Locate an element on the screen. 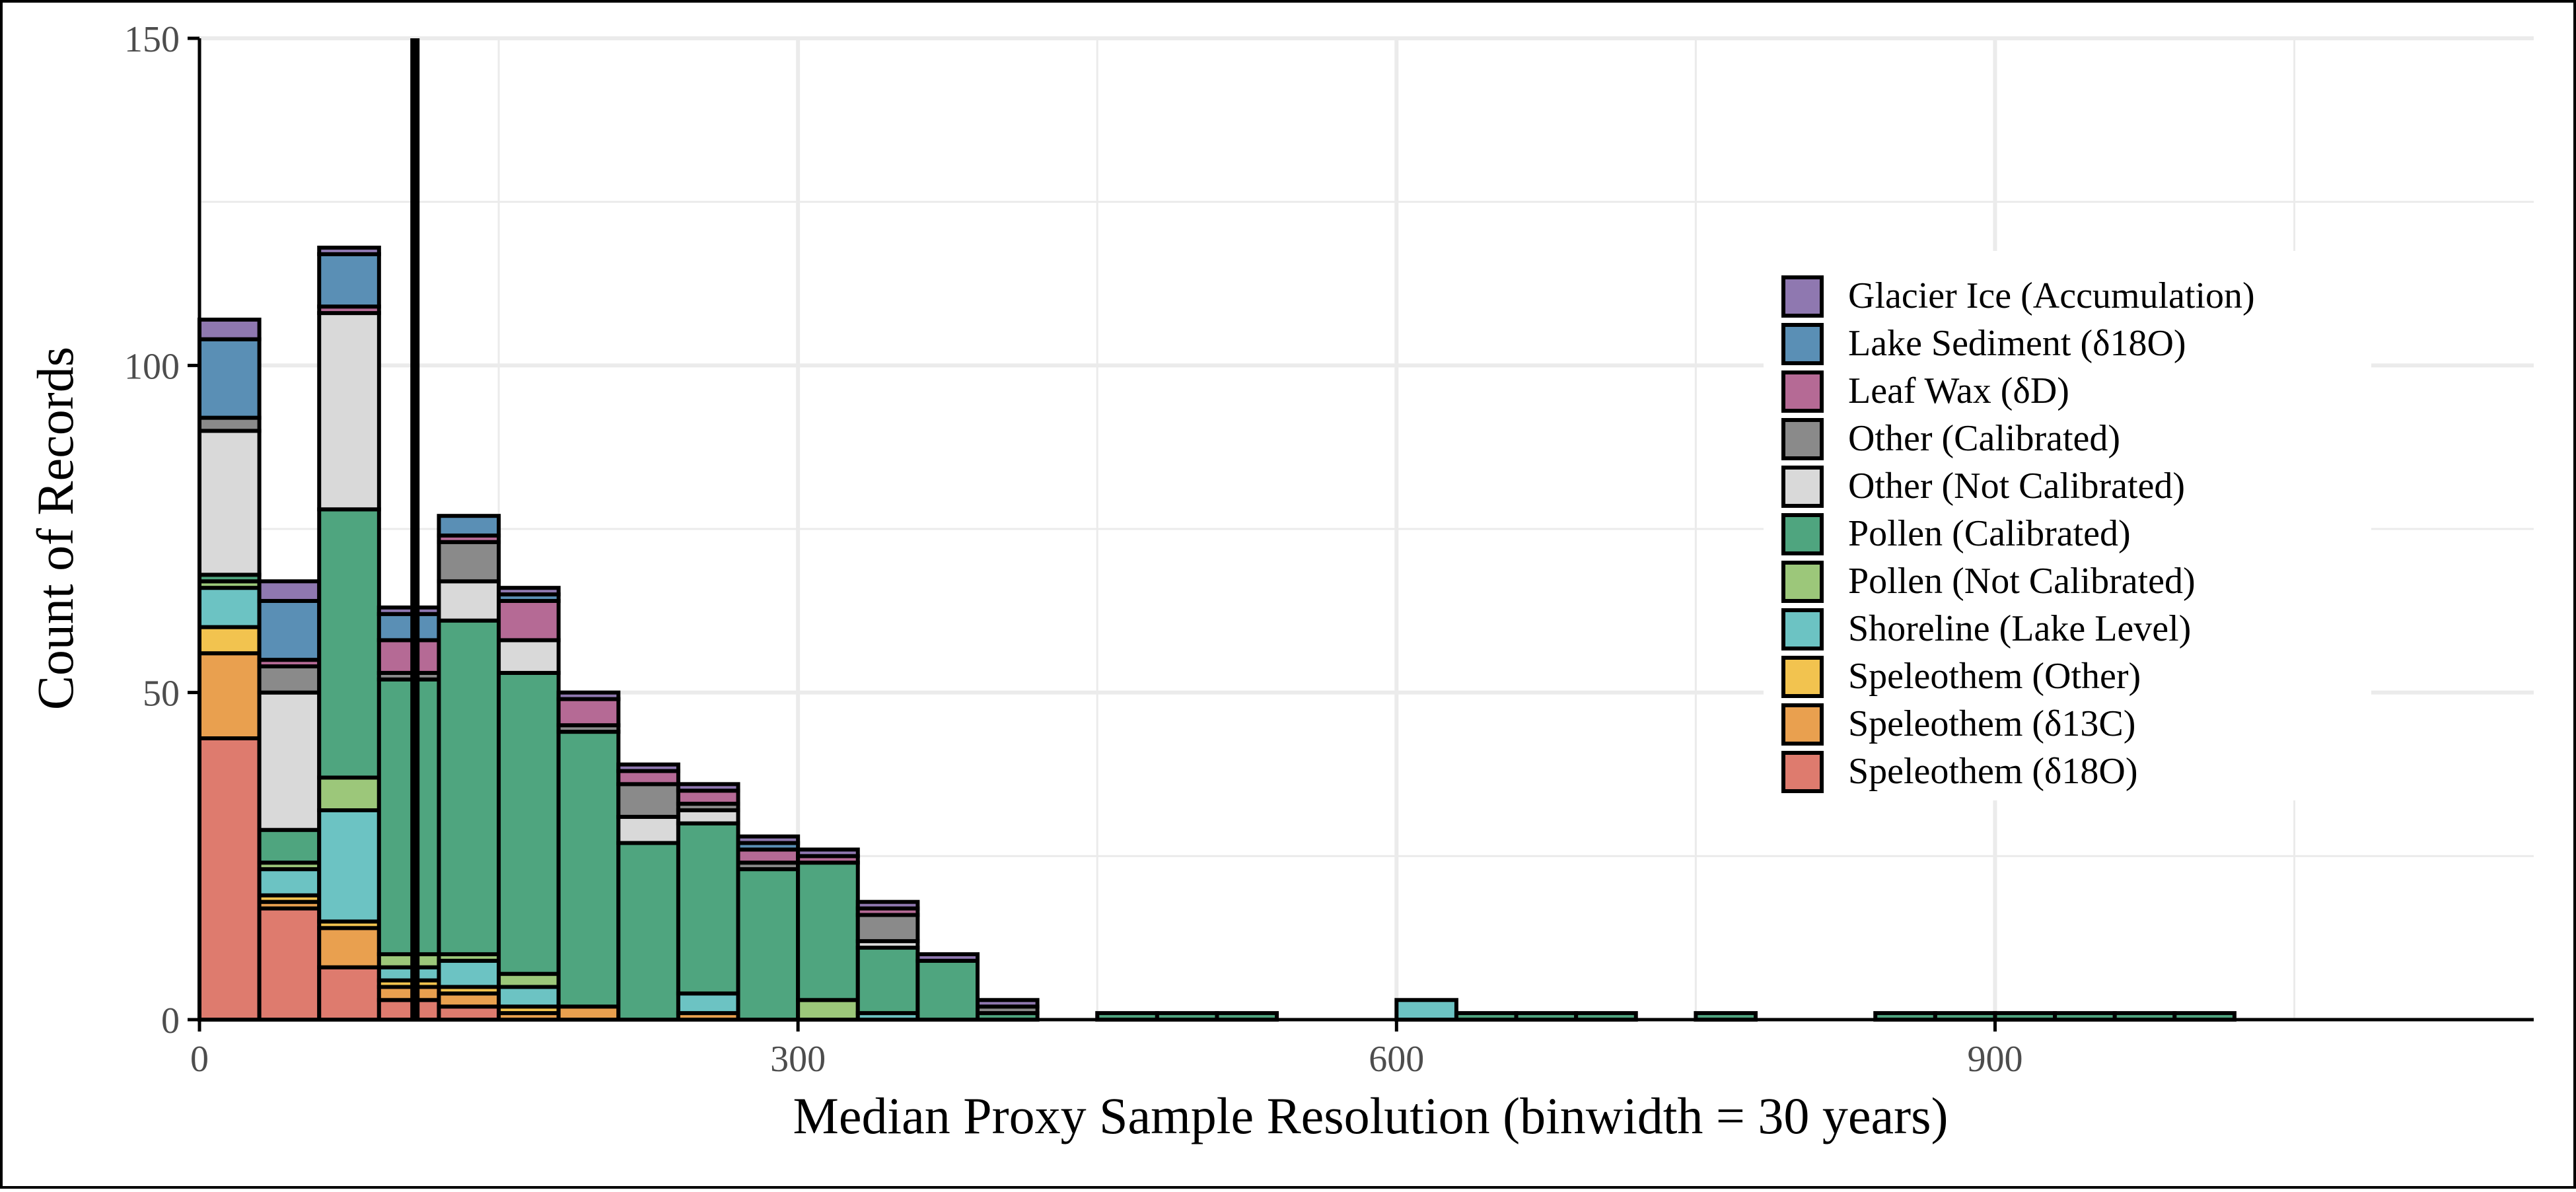  legend-label: Speleothem (Other) is located at coordinates (1995, 676).